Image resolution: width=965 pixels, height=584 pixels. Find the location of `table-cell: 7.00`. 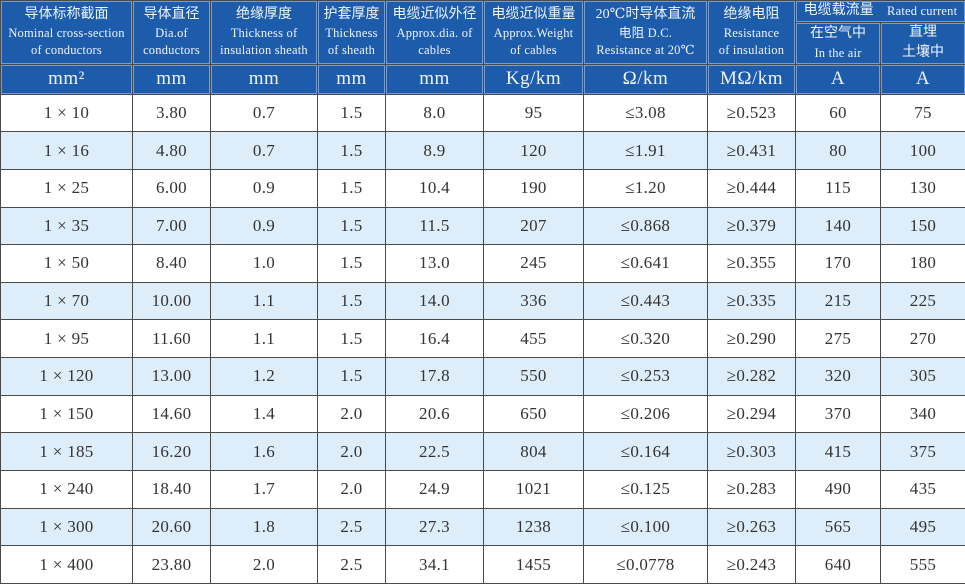

table-cell: 7.00 is located at coordinates (171, 226).